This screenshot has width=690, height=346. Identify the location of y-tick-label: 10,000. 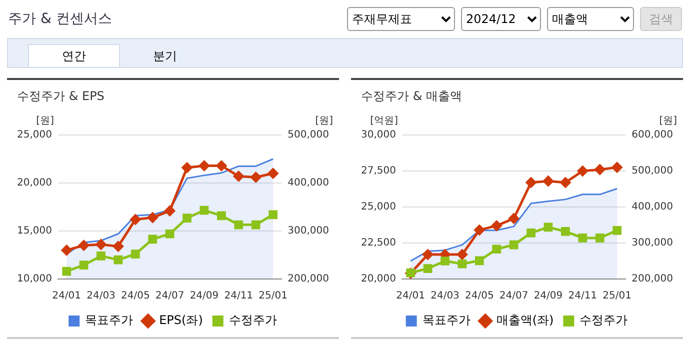
(34, 279).